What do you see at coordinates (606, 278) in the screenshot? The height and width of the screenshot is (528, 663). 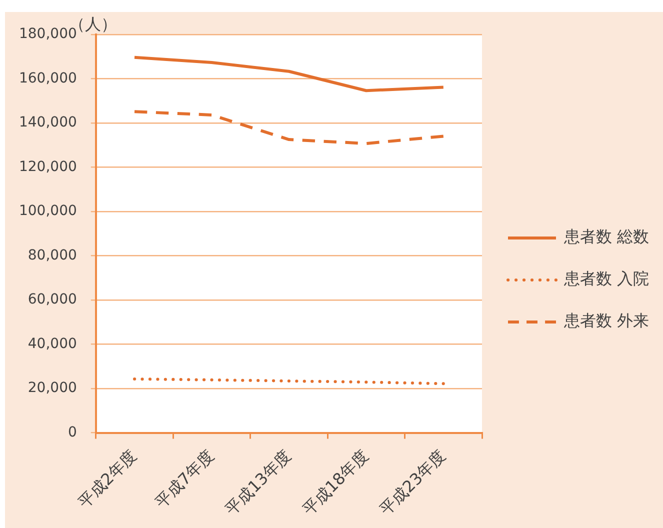 I see `legend-label: 患者数 入院` at bounding box center [606, 278].